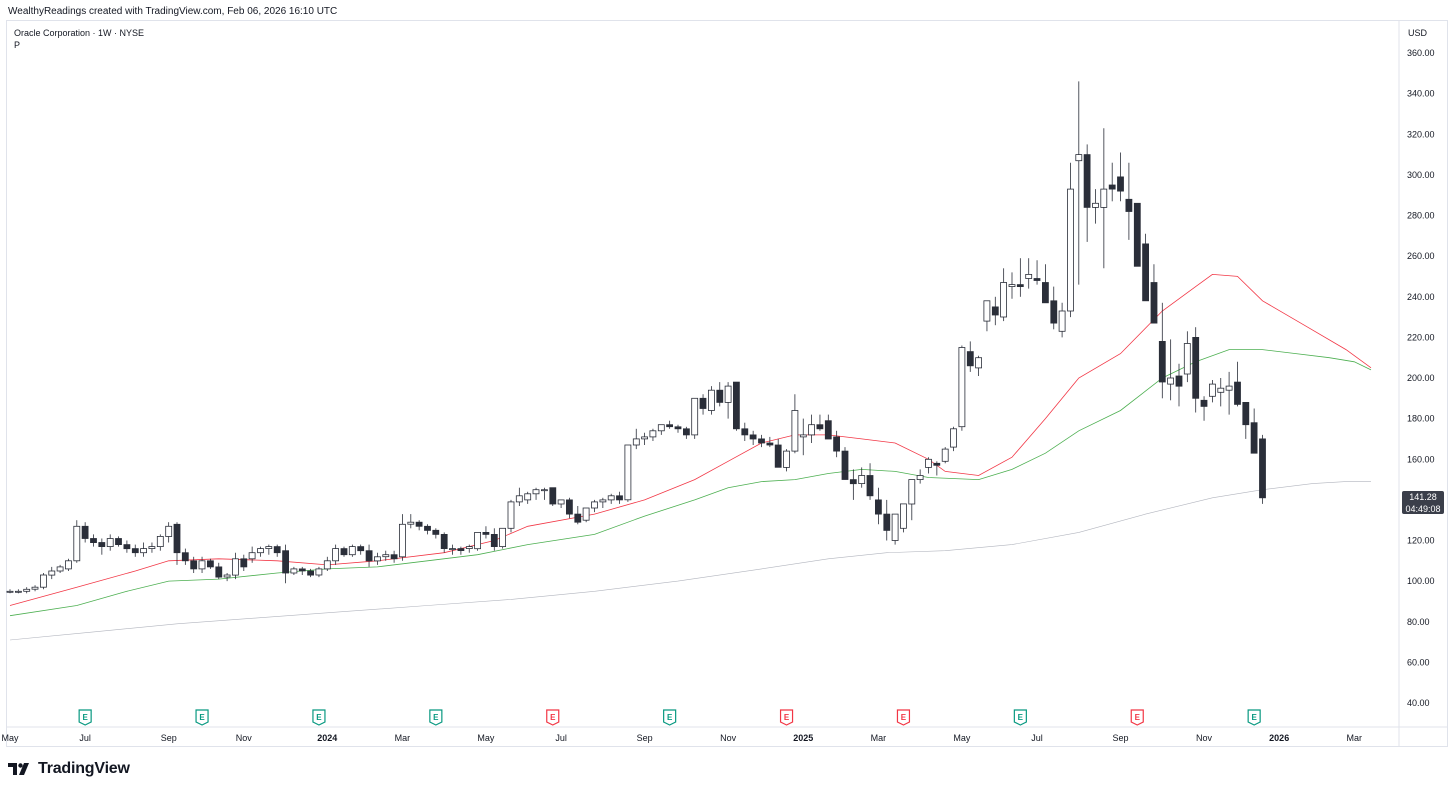 This screenshot has width=1456, height=792. Describe the element at coordinates (79, 39) in the screenshot. I see `symbol-legend: Oracle Corporation · 1W · NYSE P` at that location.